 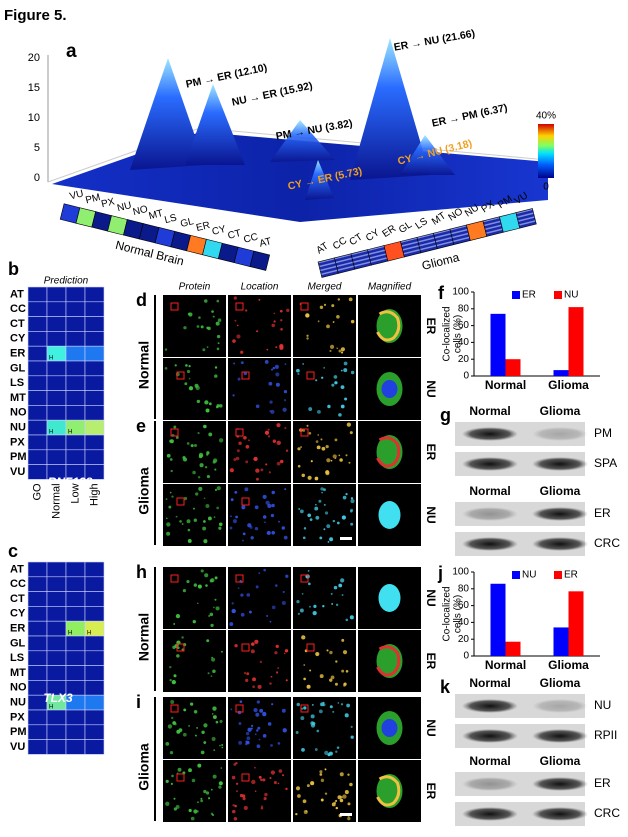 I want to click on panel-label: g, so click(x=445, y=415).